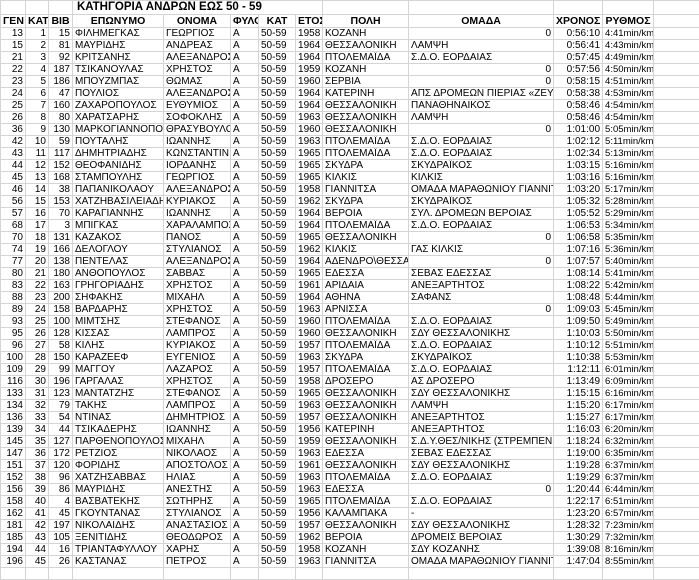 The height and width of the screenshot is (580, 699). What do you see at coordinates (13, 286) in the screenshot?
I see `cell-overall-rank: 83` at bounding box center [13, 286].